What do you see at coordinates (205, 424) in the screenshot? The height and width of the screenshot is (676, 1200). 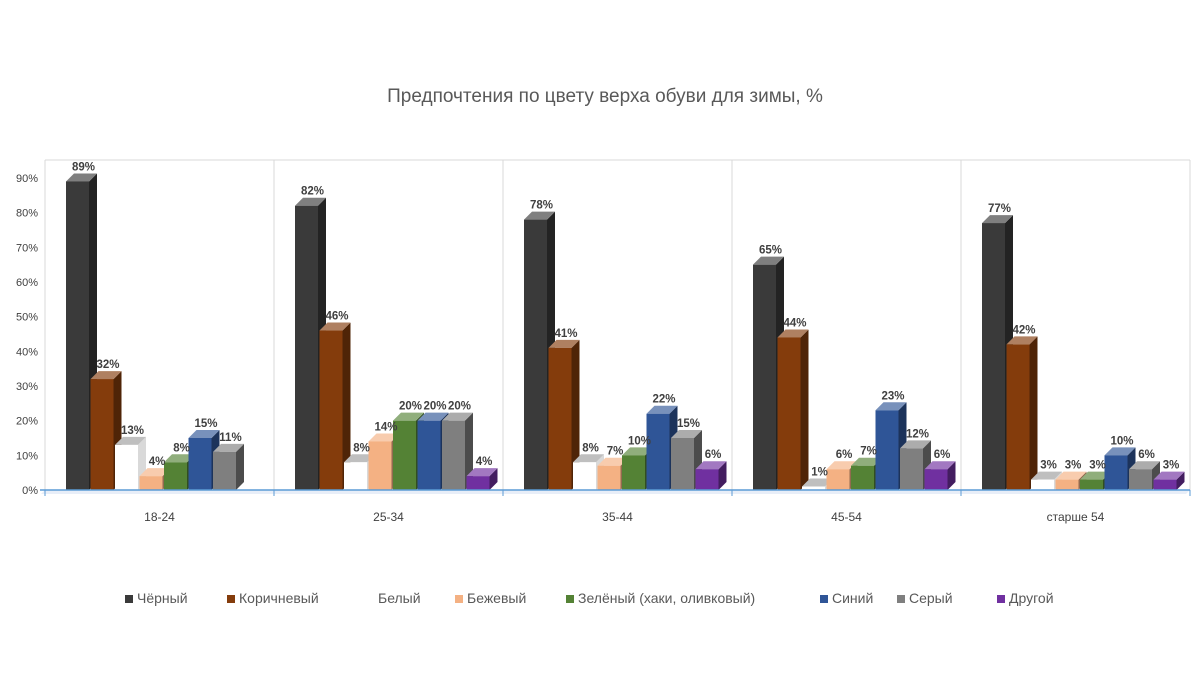 I see `data-label: 15%` at bounding box center [205, 424].